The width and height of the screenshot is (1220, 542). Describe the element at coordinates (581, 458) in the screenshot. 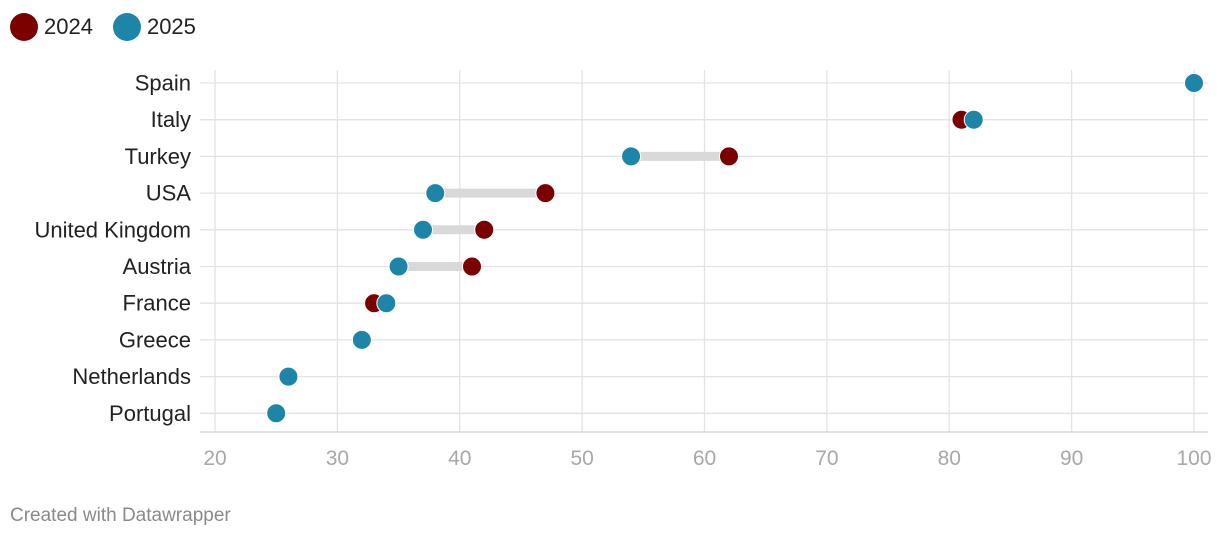

I see `x-tick-label: 50` at that location.